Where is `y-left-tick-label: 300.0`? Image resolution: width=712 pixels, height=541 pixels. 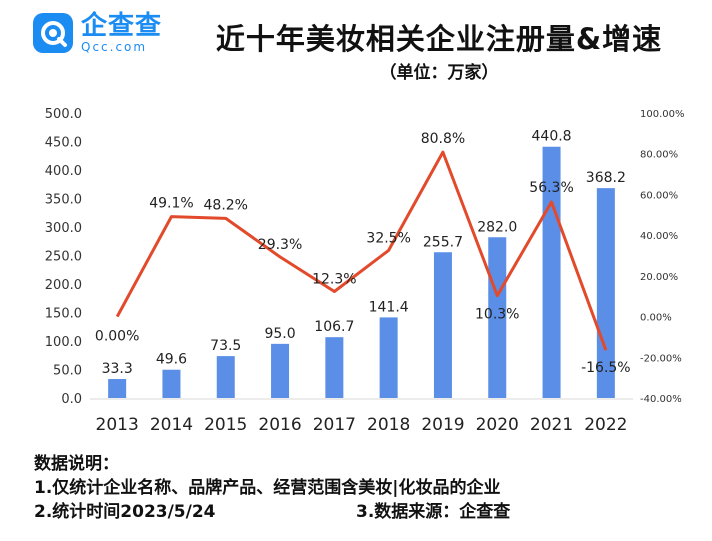 y-left-tick-label: 300.0 is located at coordinates (63, 228).